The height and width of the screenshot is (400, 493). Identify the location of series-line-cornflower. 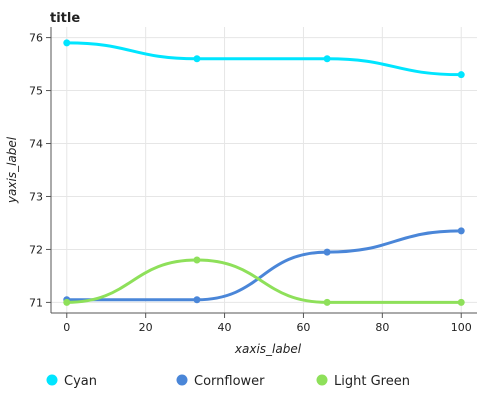
(264, 265).